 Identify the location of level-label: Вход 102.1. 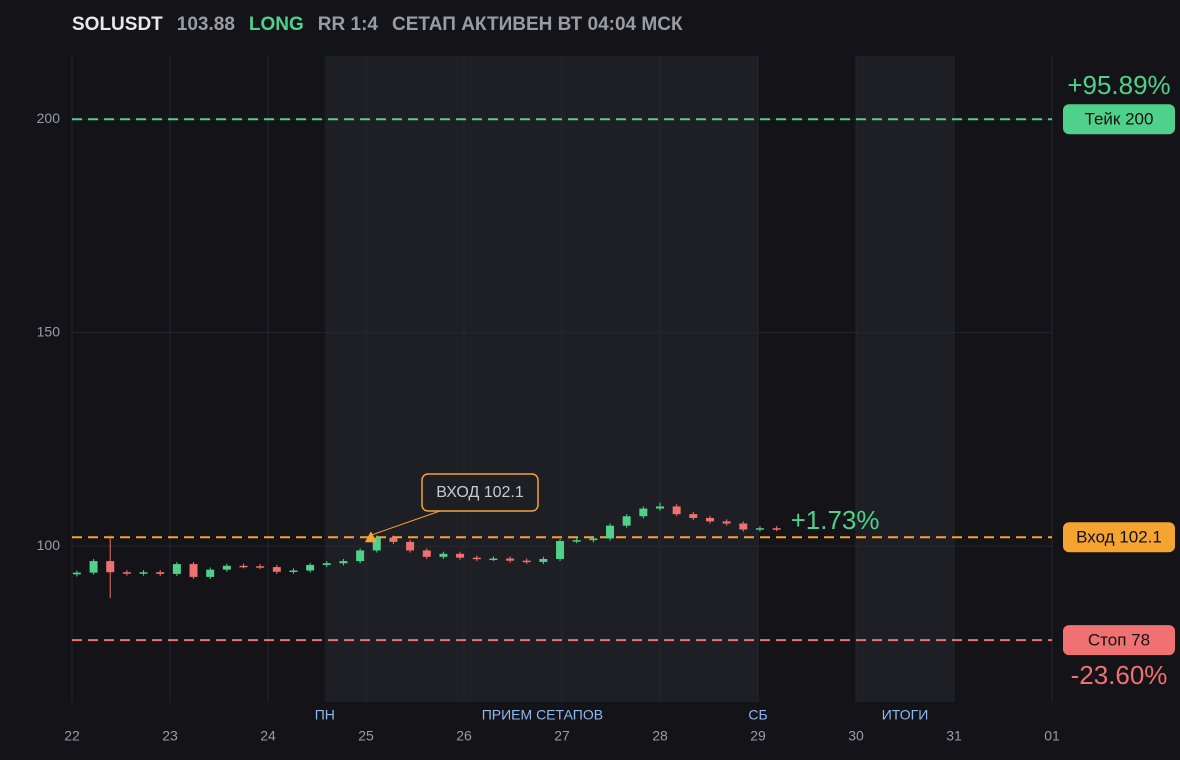
(1119, 537).